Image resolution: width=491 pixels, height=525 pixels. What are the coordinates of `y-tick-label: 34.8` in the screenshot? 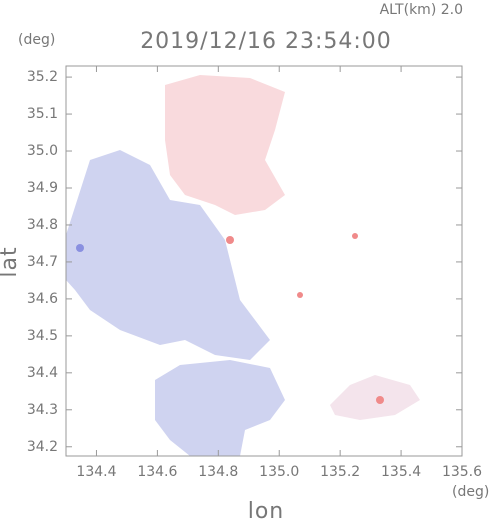 It's located at (42, 225).